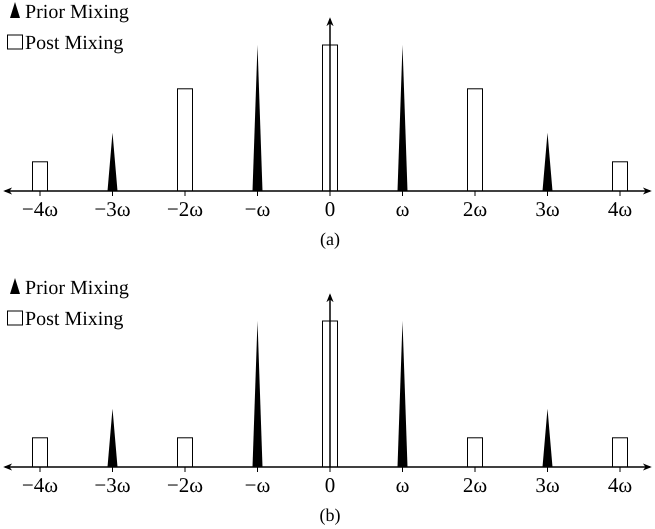  Describe the element at coordinates (330, 239) in the screenshot. I see `text: (a)` at that location.